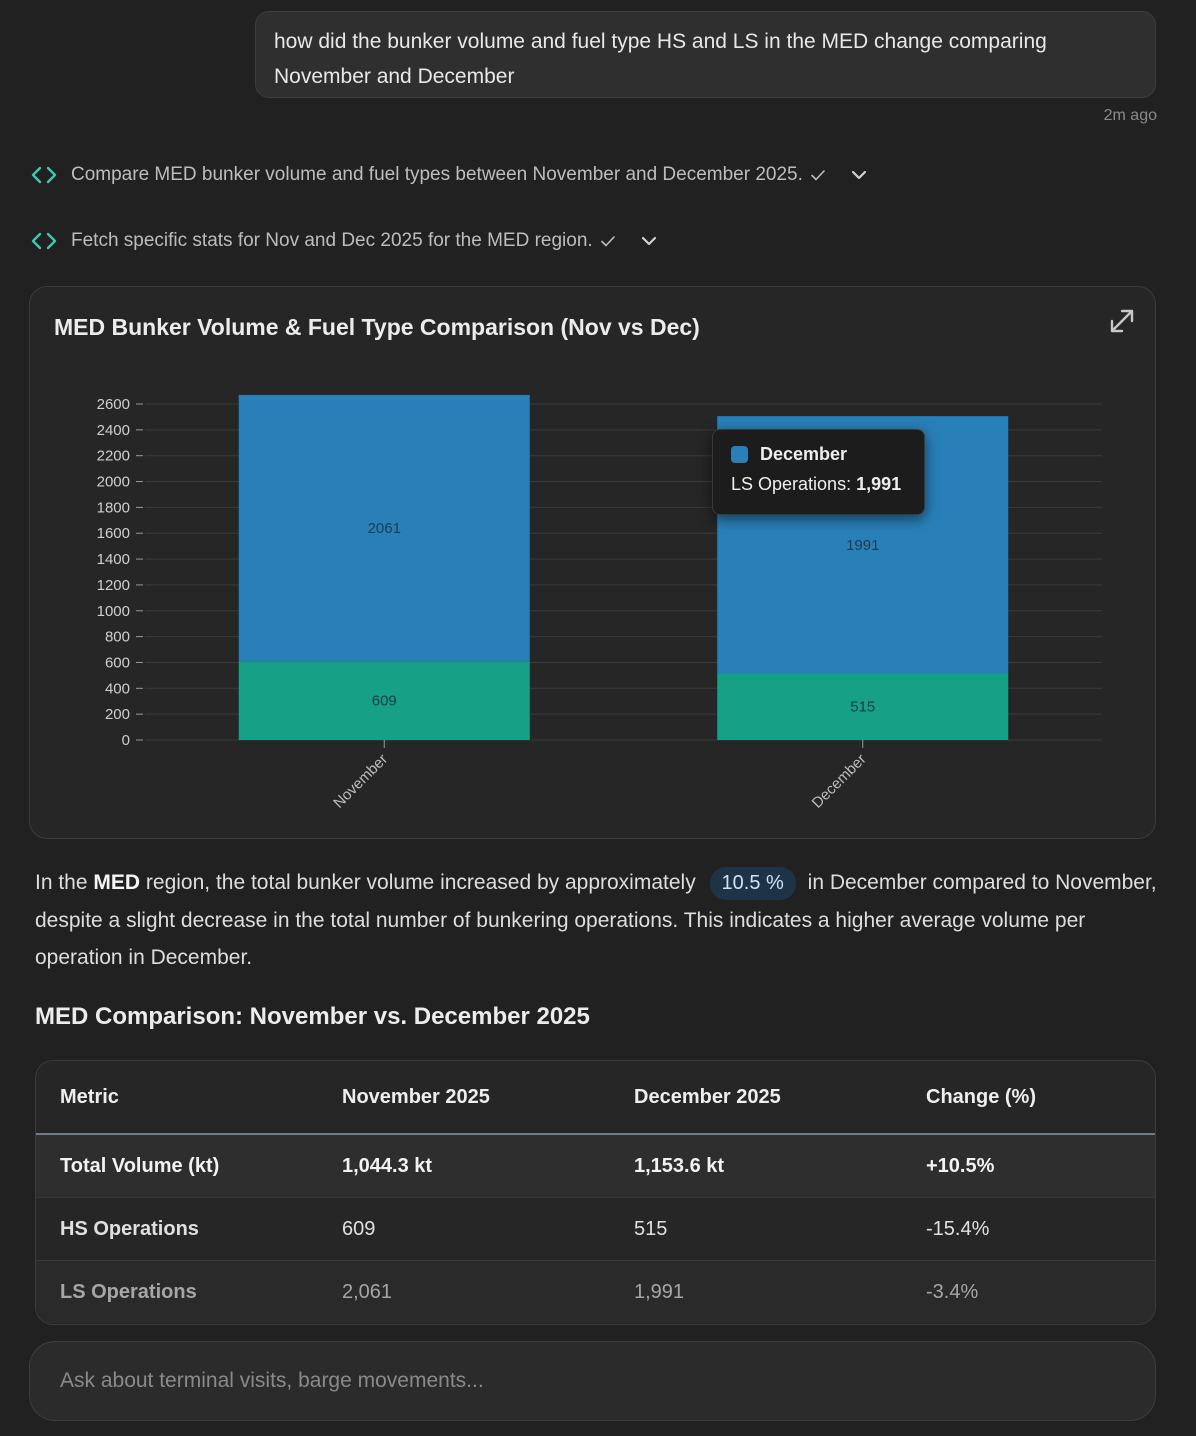  I want to click on y-tick-label: 400, so click(117, 688).